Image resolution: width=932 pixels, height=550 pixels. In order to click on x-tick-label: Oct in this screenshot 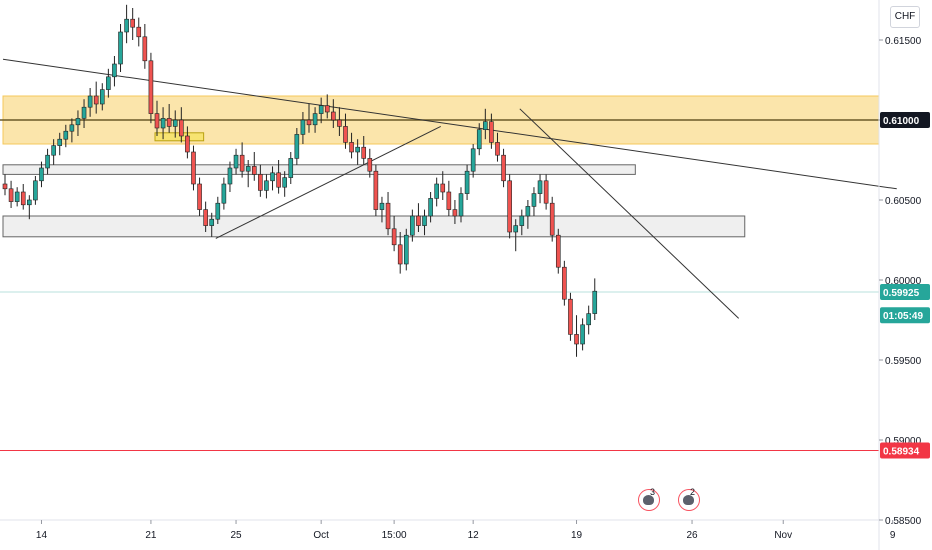, I will do `click(321, 535)`.